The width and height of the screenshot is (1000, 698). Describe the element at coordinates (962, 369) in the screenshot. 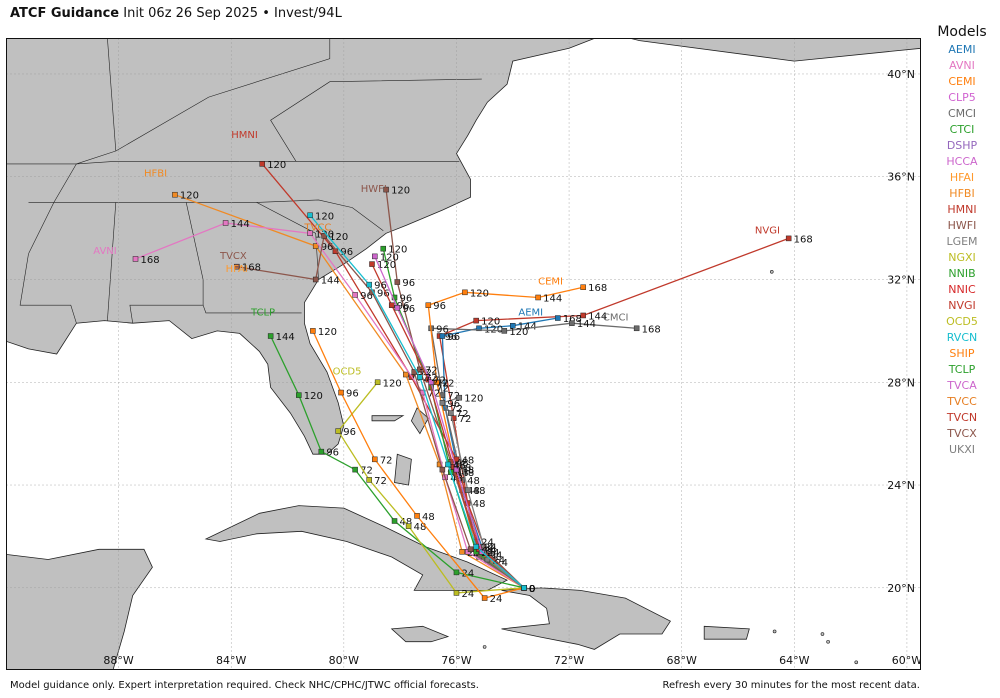

I see `legend-item-tclp: TCLP` at that location.